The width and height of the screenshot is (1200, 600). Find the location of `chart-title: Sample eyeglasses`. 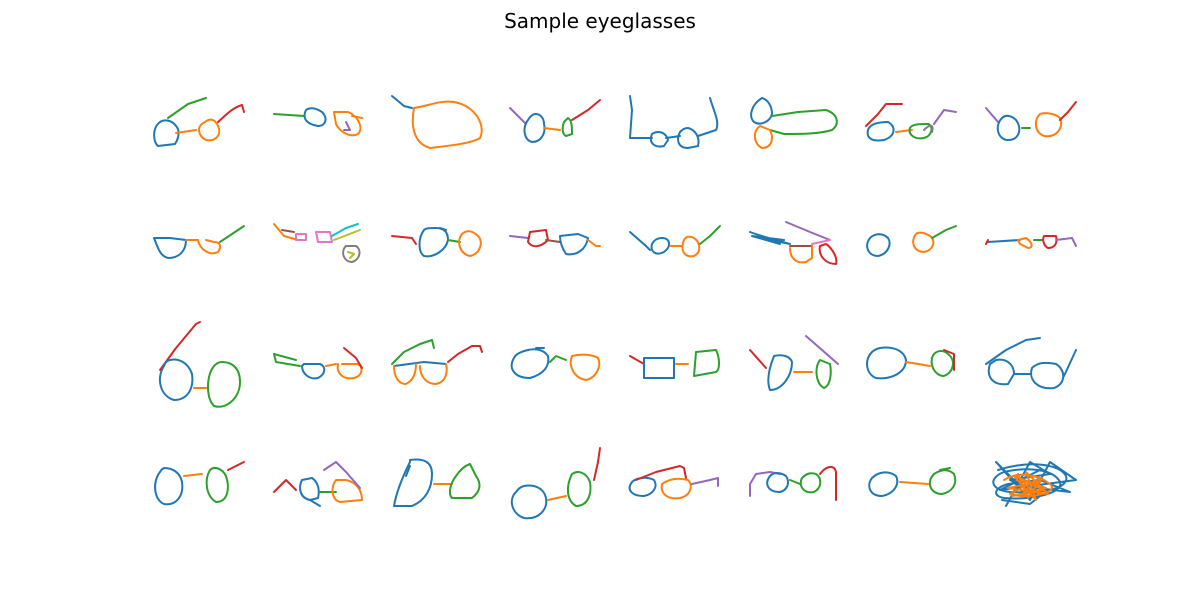

chart-title: Sample eyeglasses is located at coordinates (600, 21).